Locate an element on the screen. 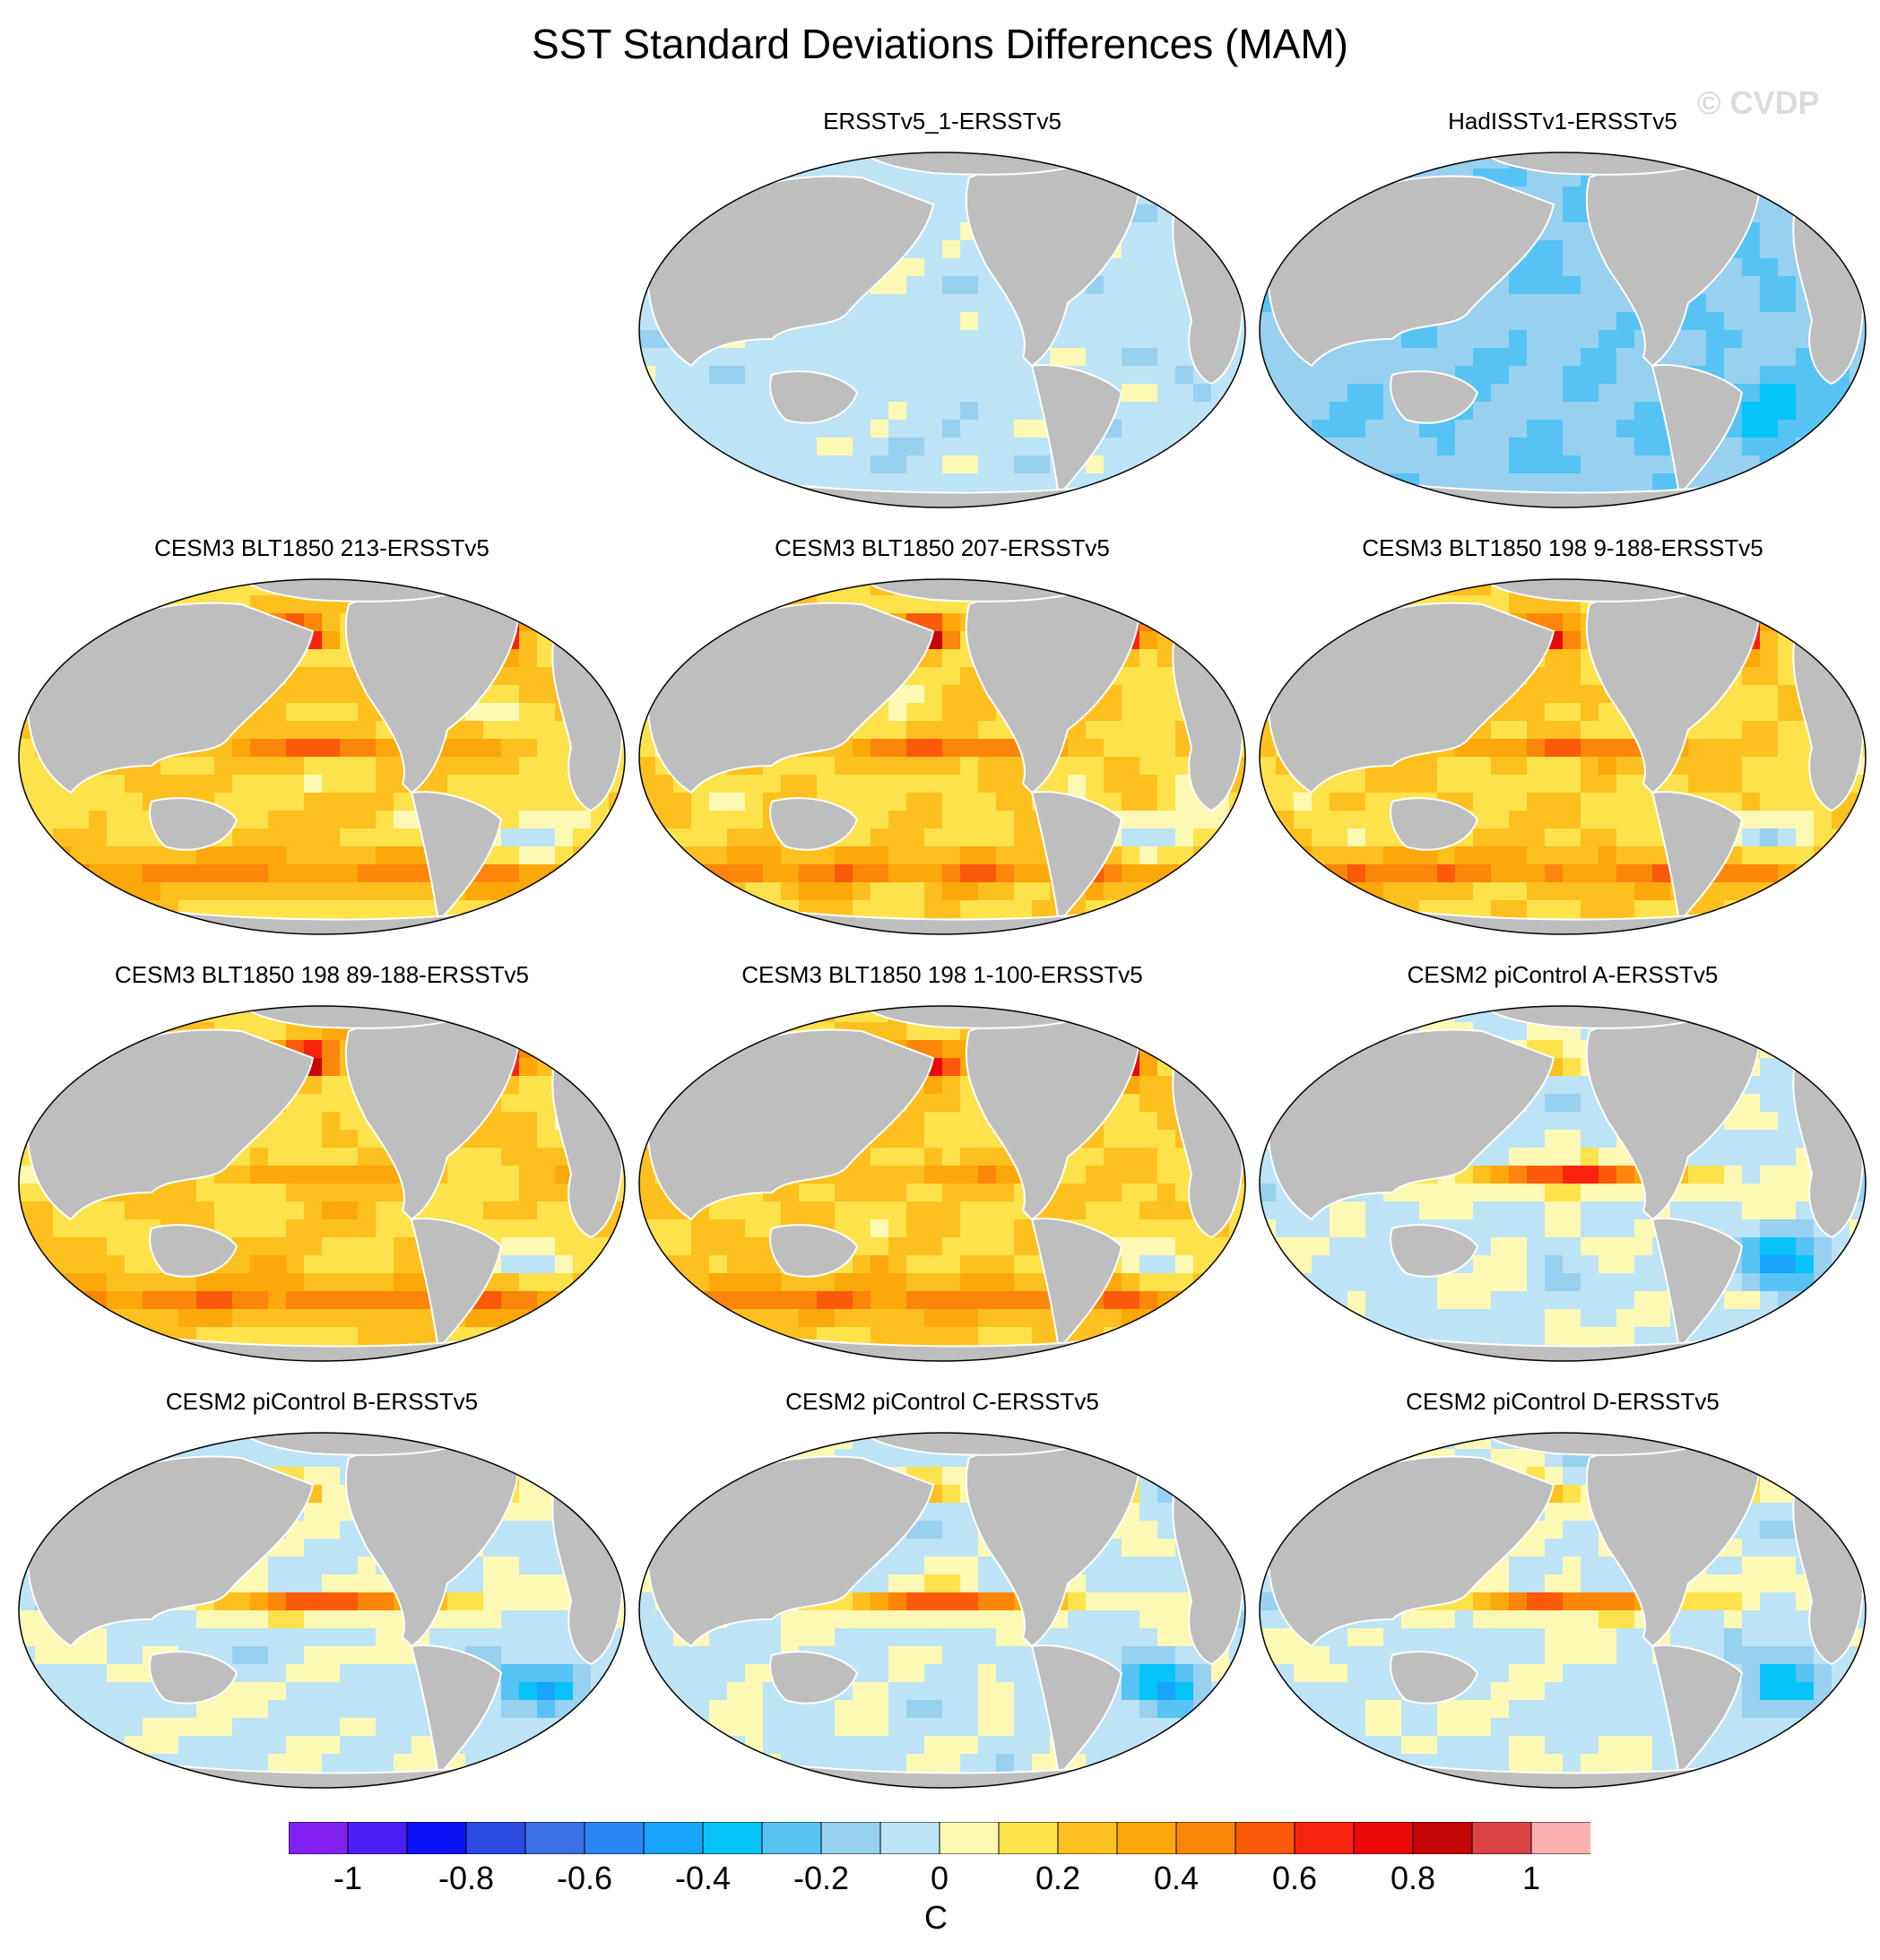 The height and width of the screenshot is (1960, 1880). panel-title: CESM3 BLT1850 198 1-100-ERSSTv5 is located at coordinates (942, 974).